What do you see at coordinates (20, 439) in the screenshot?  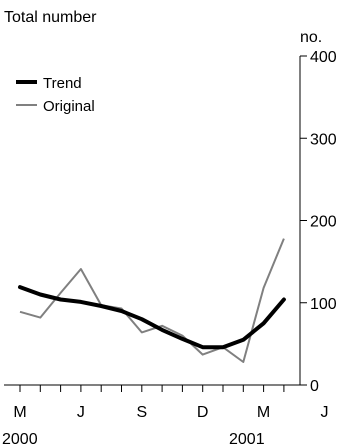 I see `year-label-2000: 2000` at bounding box center [20, 439].